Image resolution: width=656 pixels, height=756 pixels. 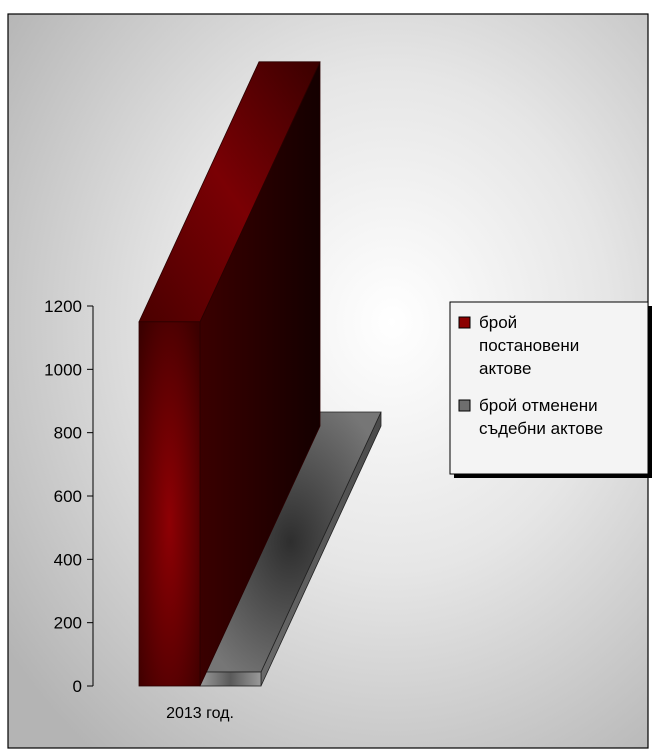 I want to click on y-tick-label: 1000, so click(x=63, y=369).